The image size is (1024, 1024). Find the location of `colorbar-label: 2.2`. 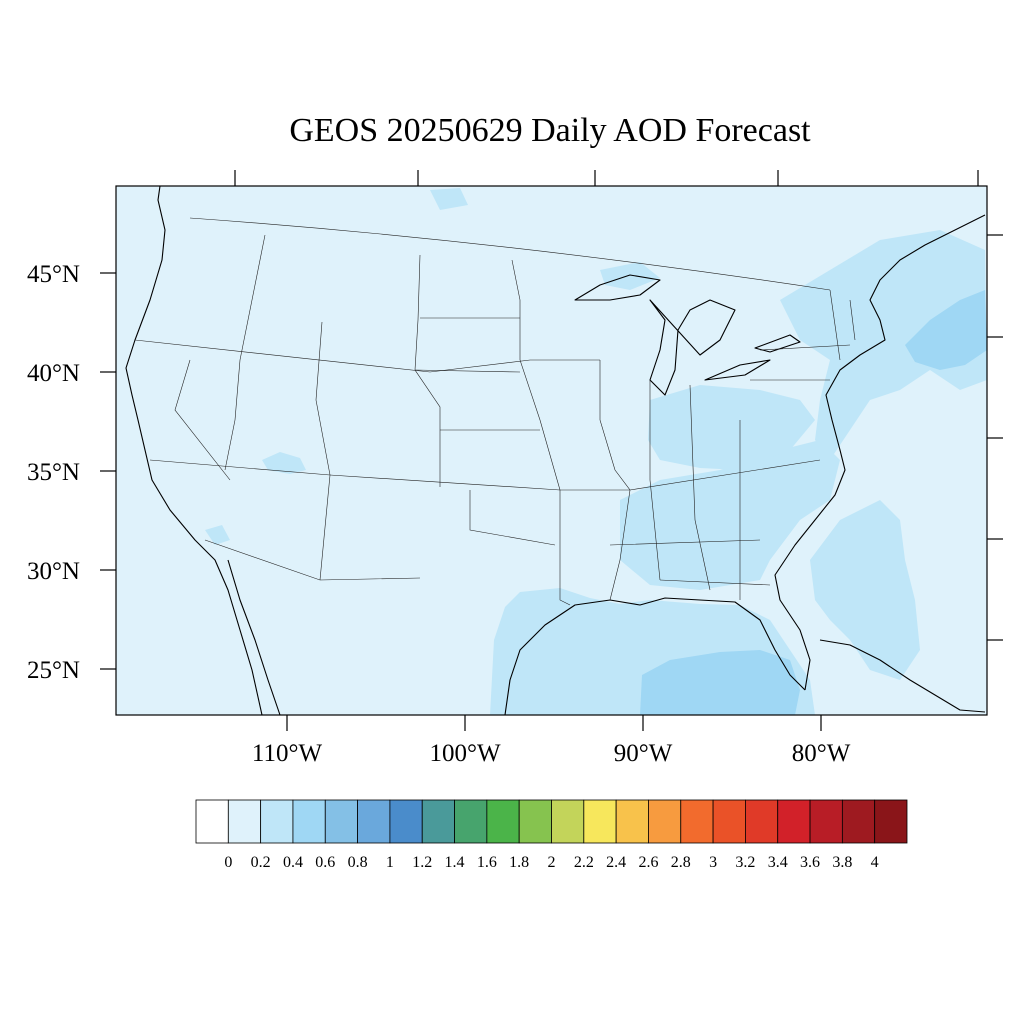

colorbar-label: 2.2 is located at coordinates (584, 862).